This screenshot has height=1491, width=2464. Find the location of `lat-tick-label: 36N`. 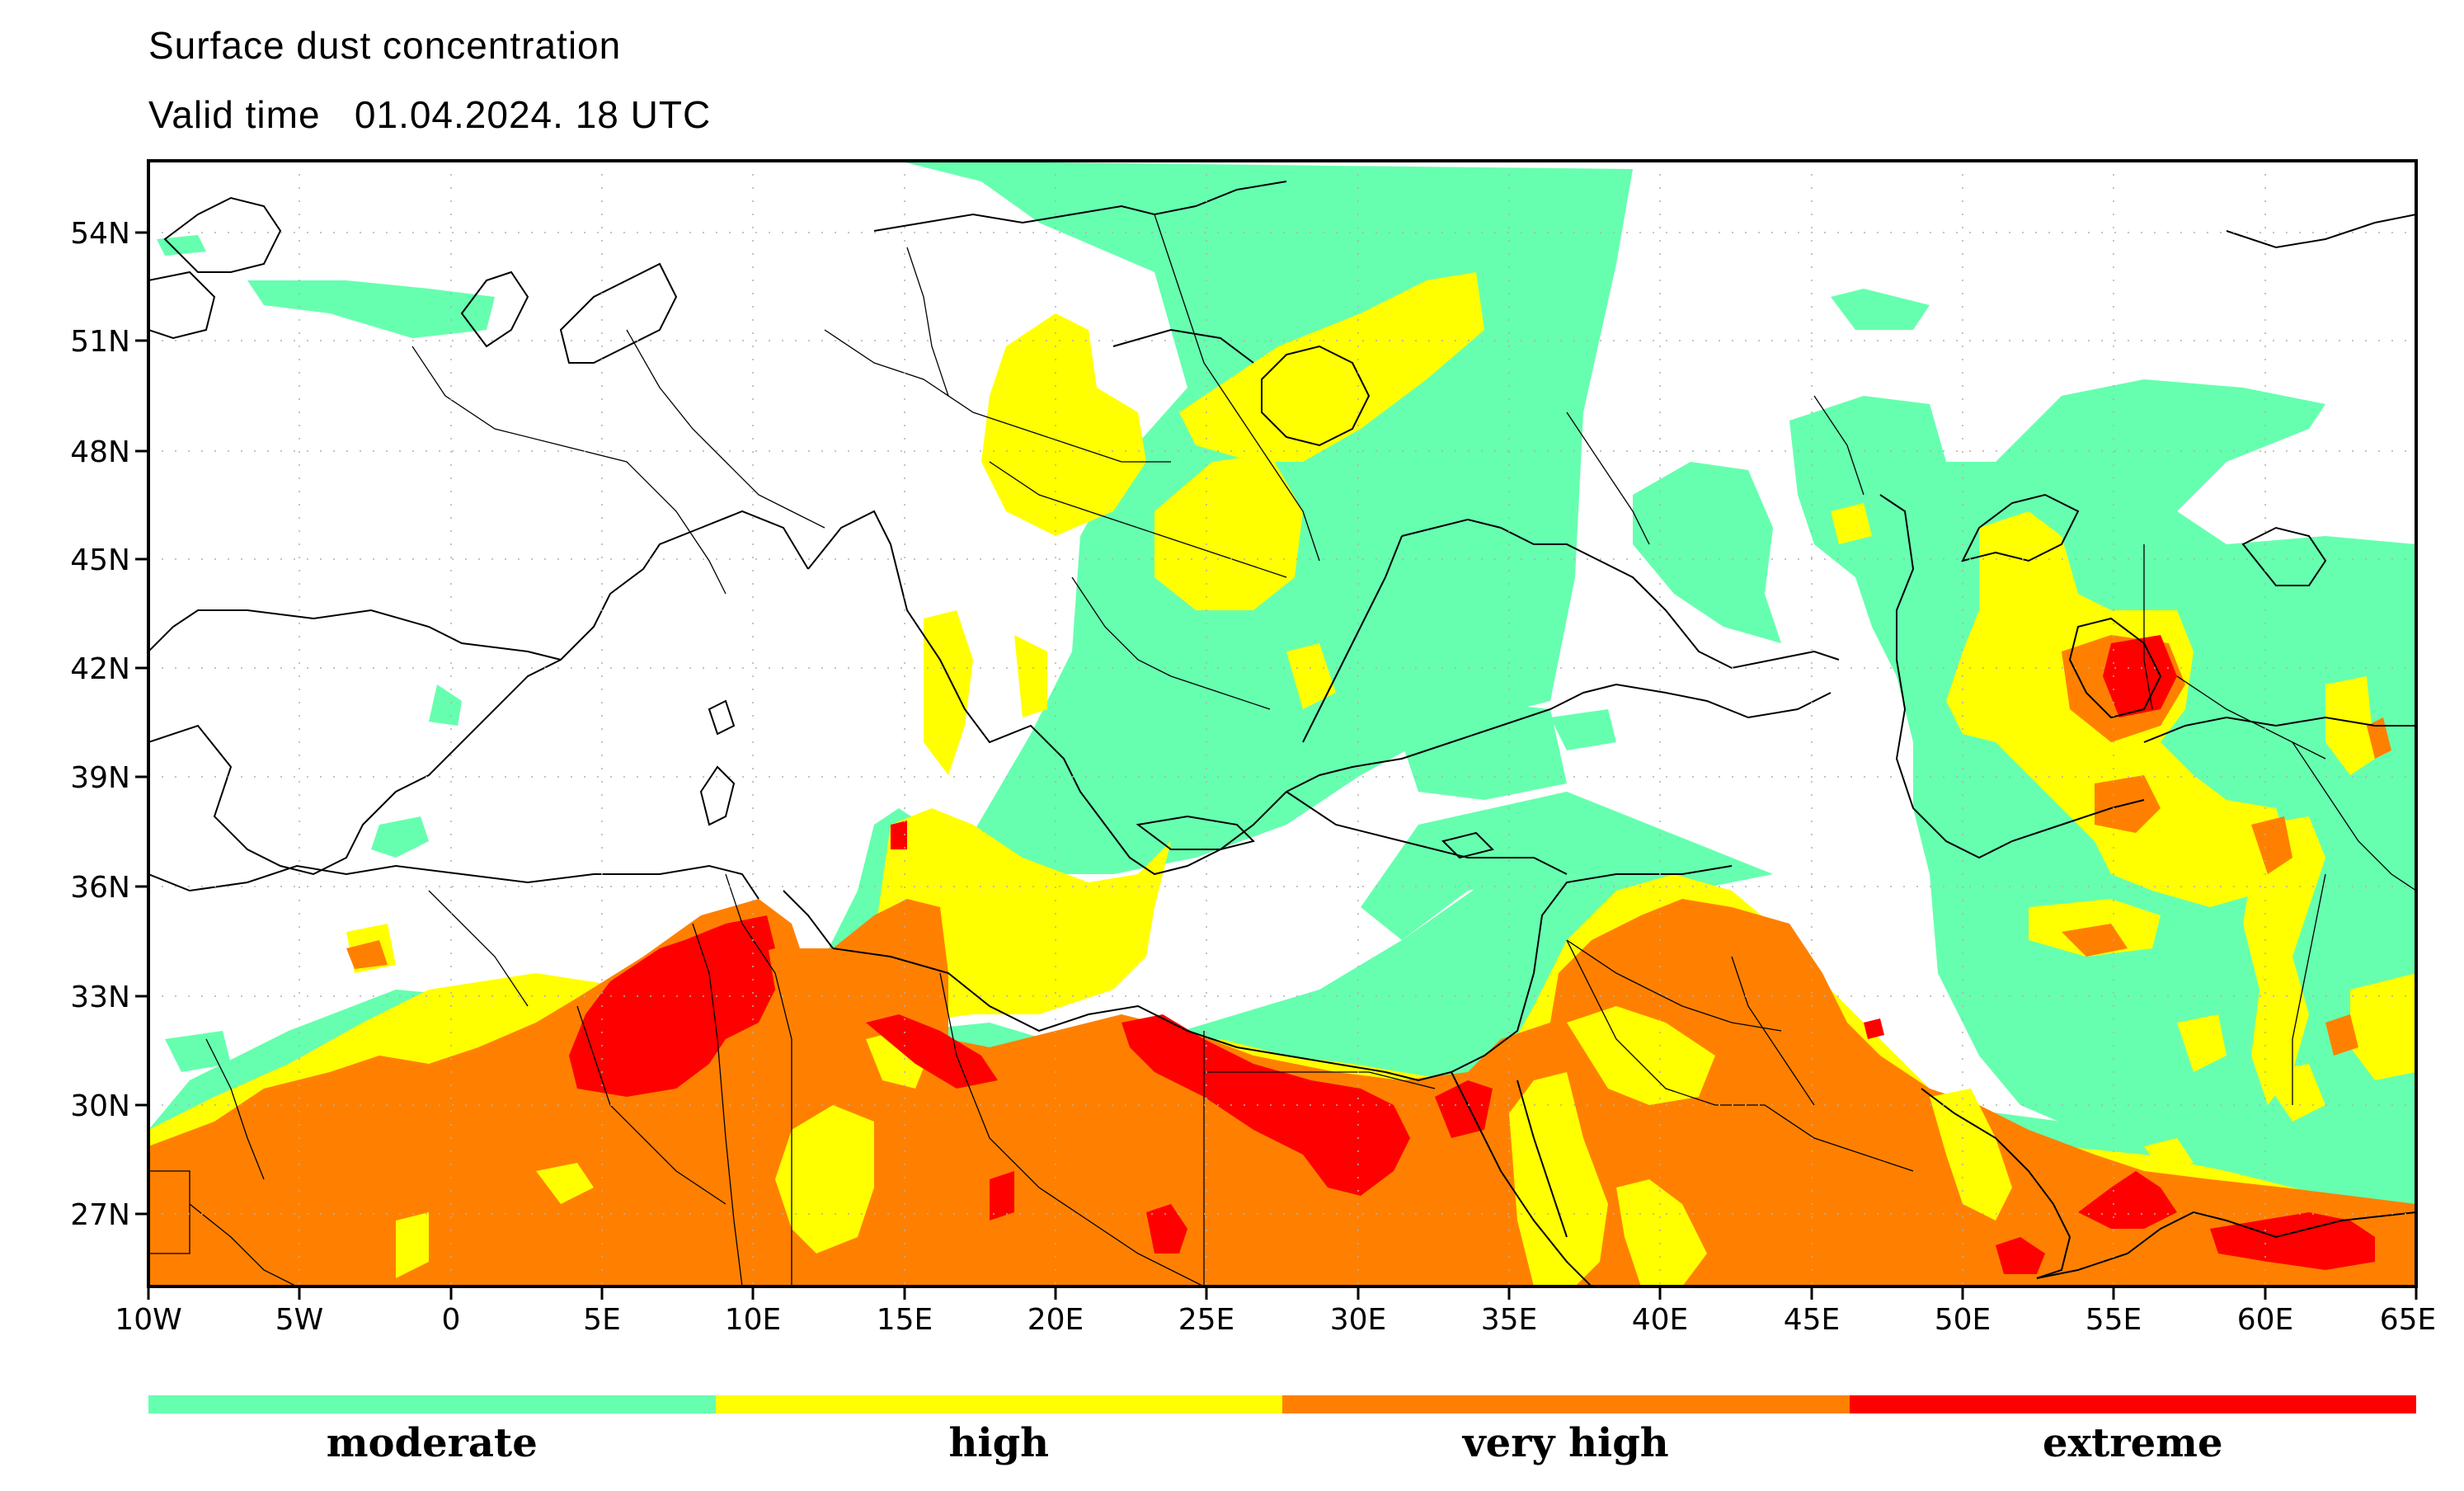

lat-tick-label: 36N is located at coordinates (100, 888).